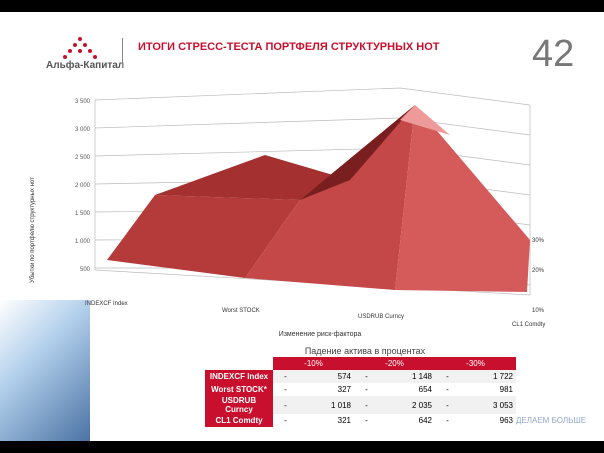 Image resolution: width=604 pixels, height=453 pixels. What do you see at coordinates (506, 389) in the screenshot?
I see `cell: 981` at bounding box center [506, 389].